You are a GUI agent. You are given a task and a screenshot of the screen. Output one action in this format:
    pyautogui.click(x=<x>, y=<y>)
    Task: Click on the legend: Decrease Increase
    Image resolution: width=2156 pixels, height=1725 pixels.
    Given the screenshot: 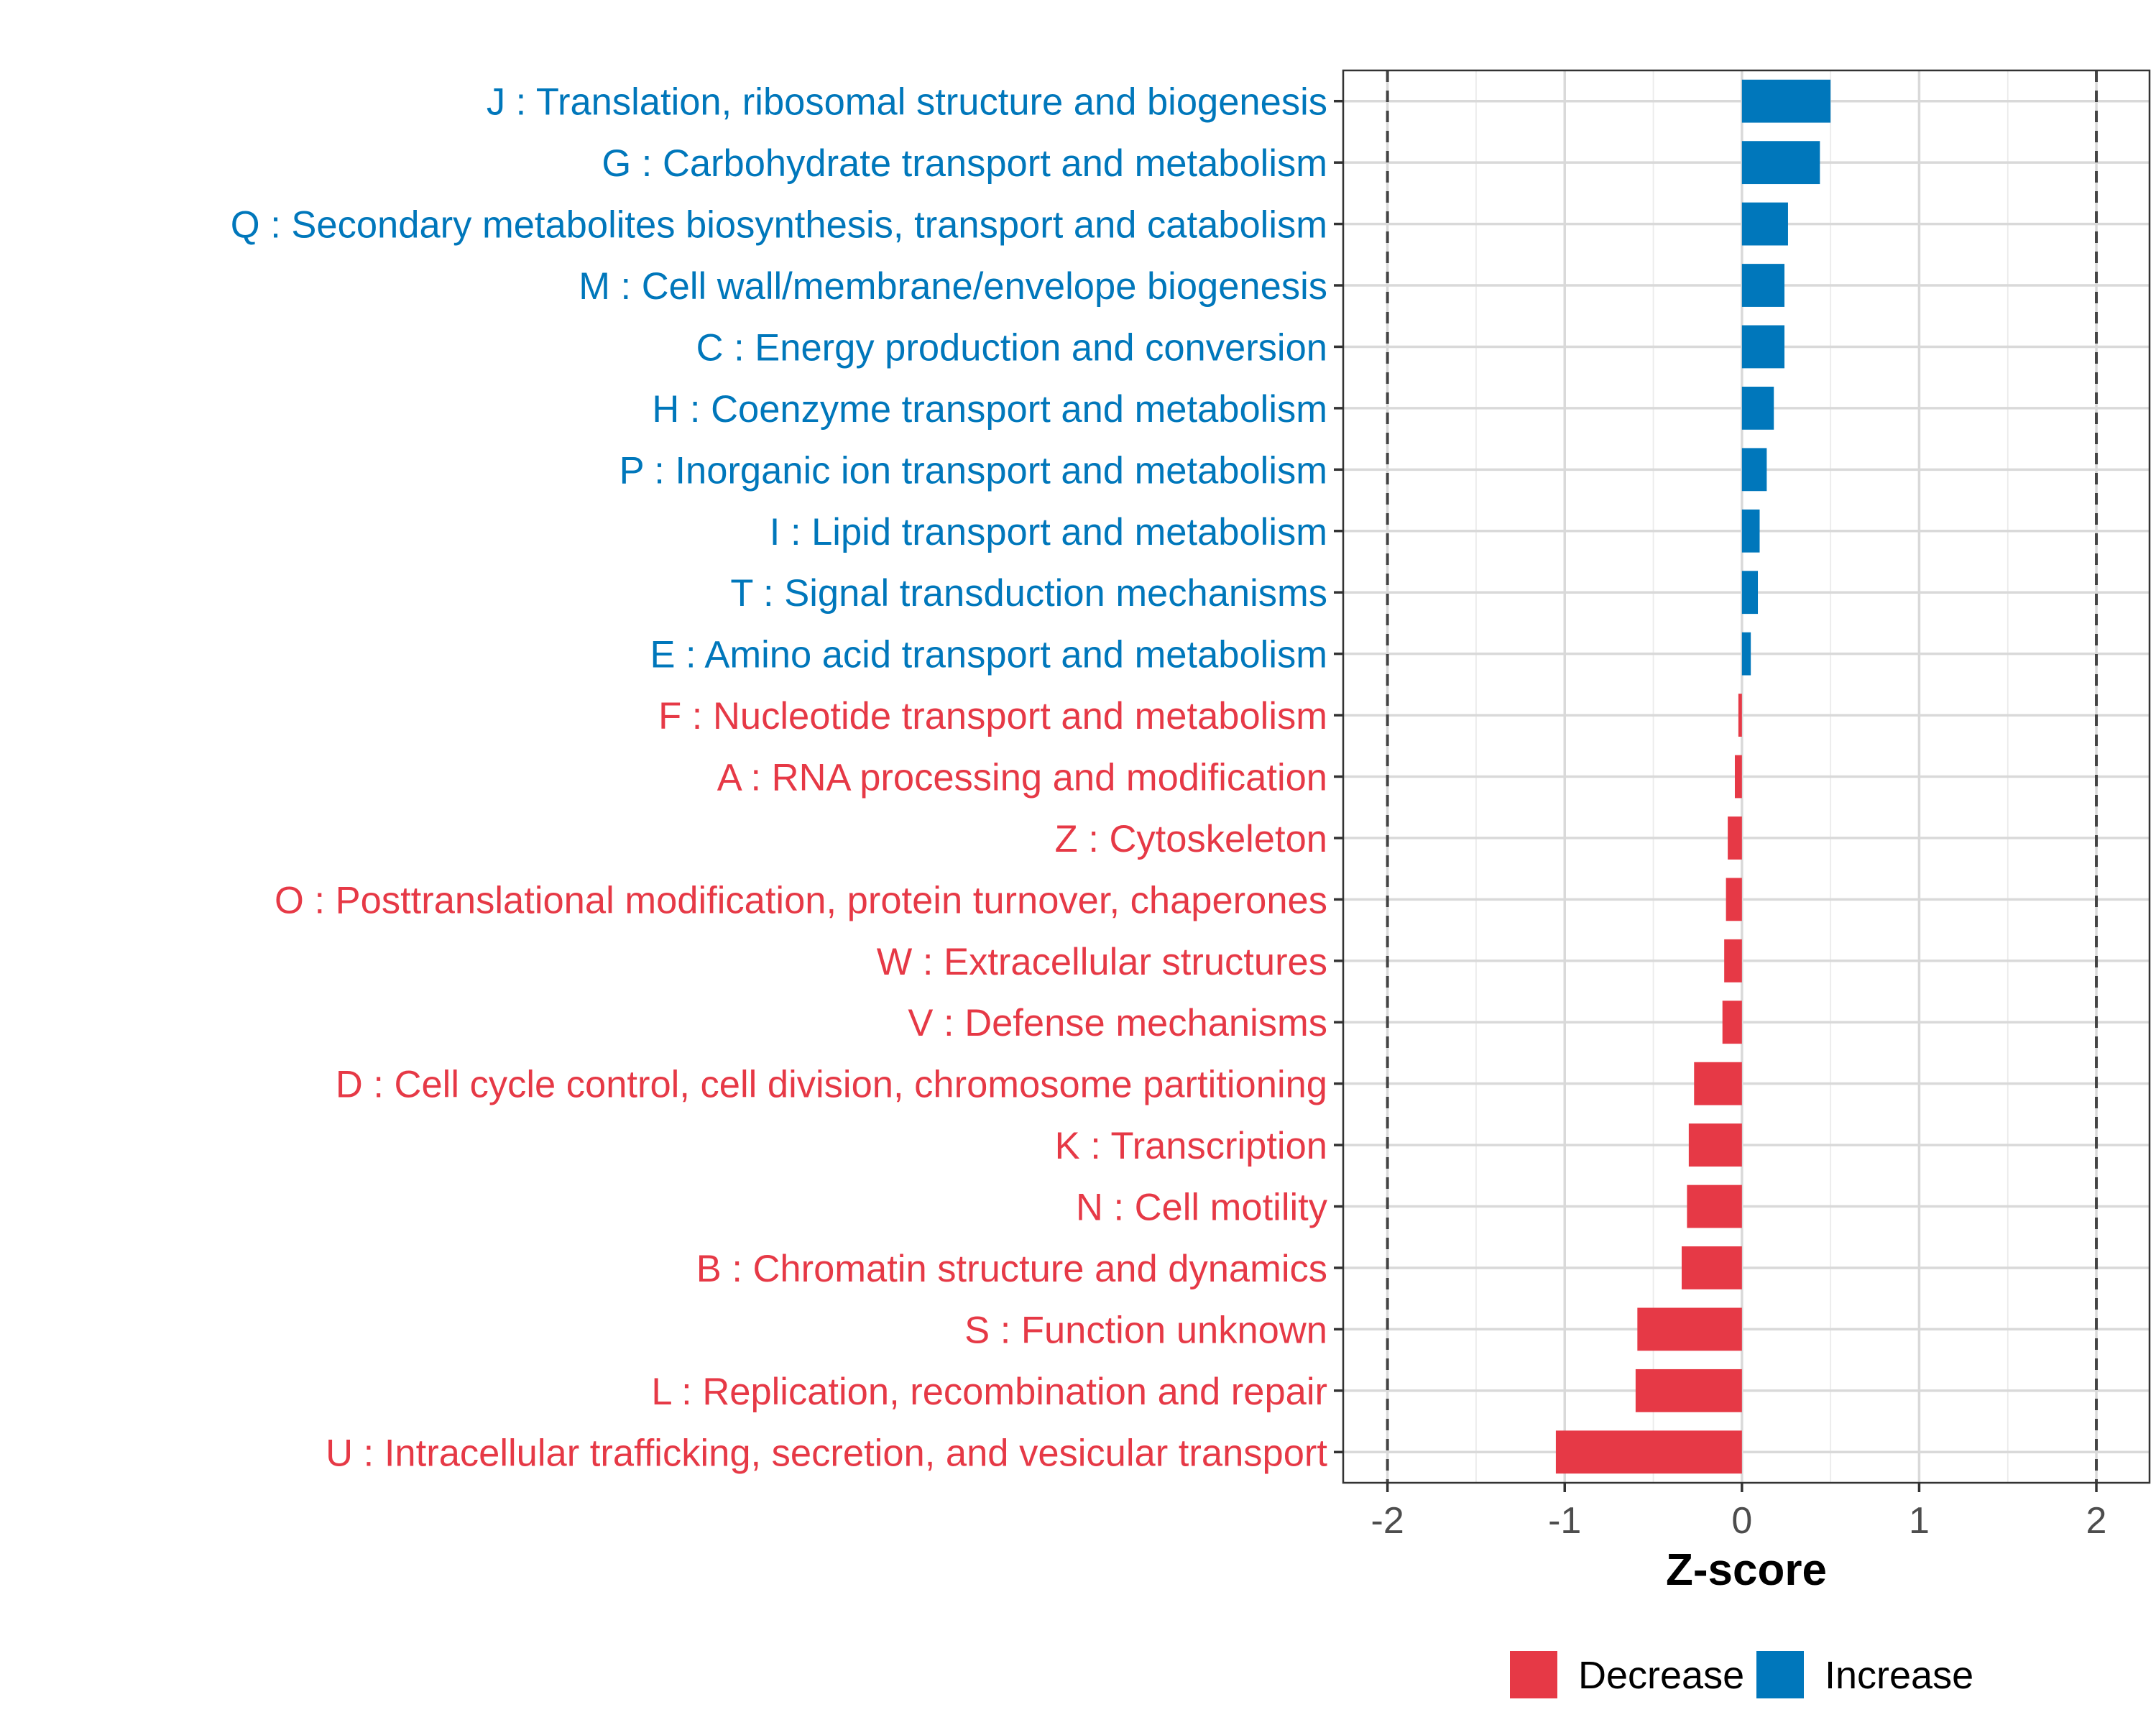 What is the action you would take?
    pyautogui.click(x=1741, y=1674)
    